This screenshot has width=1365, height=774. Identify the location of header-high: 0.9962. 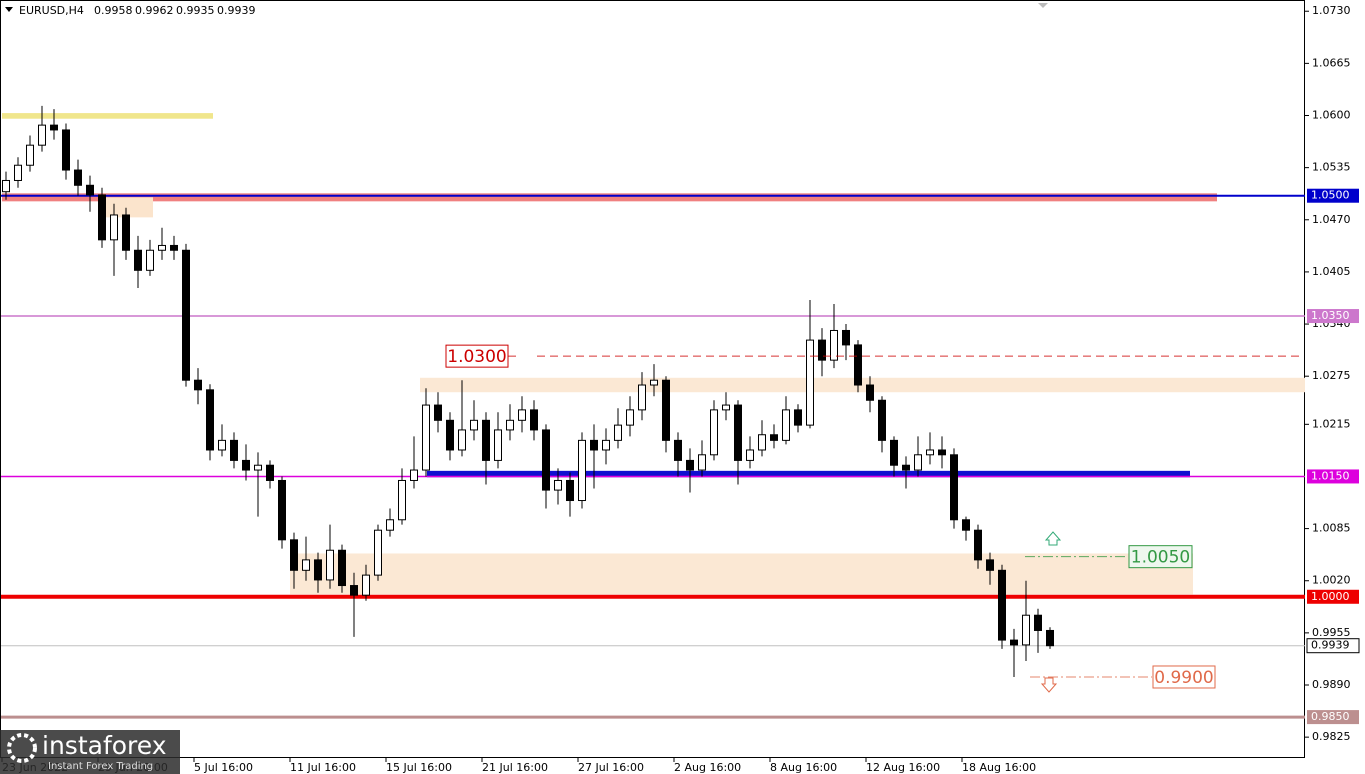
(154, 10).